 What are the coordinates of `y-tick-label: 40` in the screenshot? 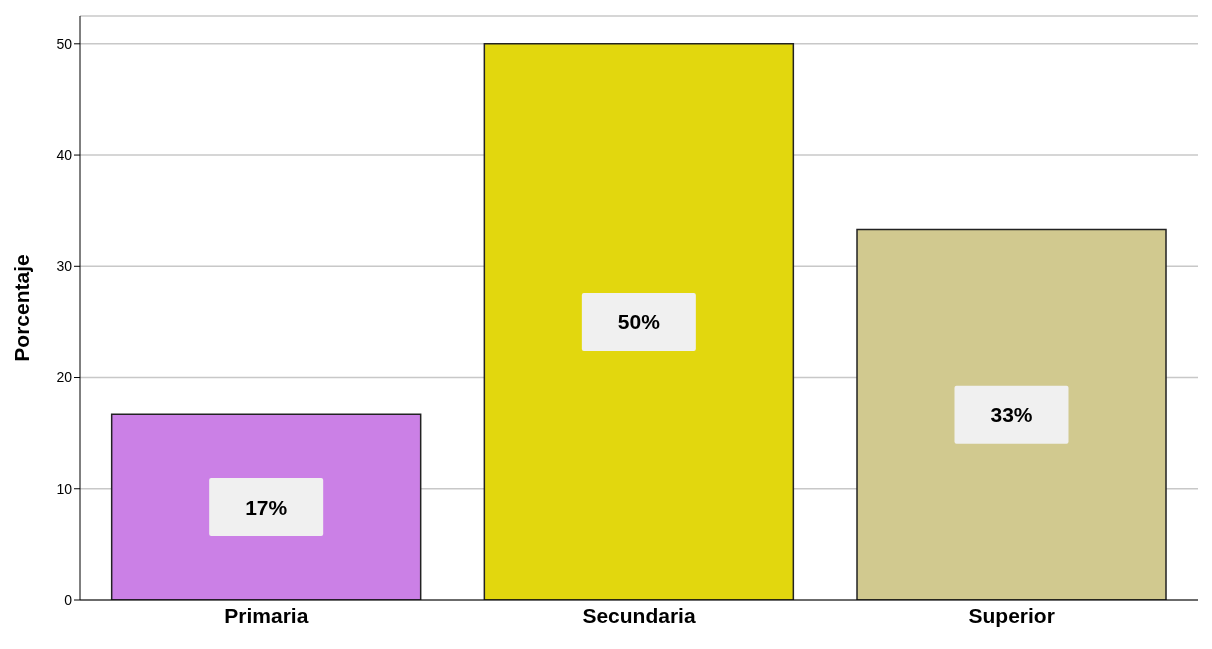 It's located at (64, 155).